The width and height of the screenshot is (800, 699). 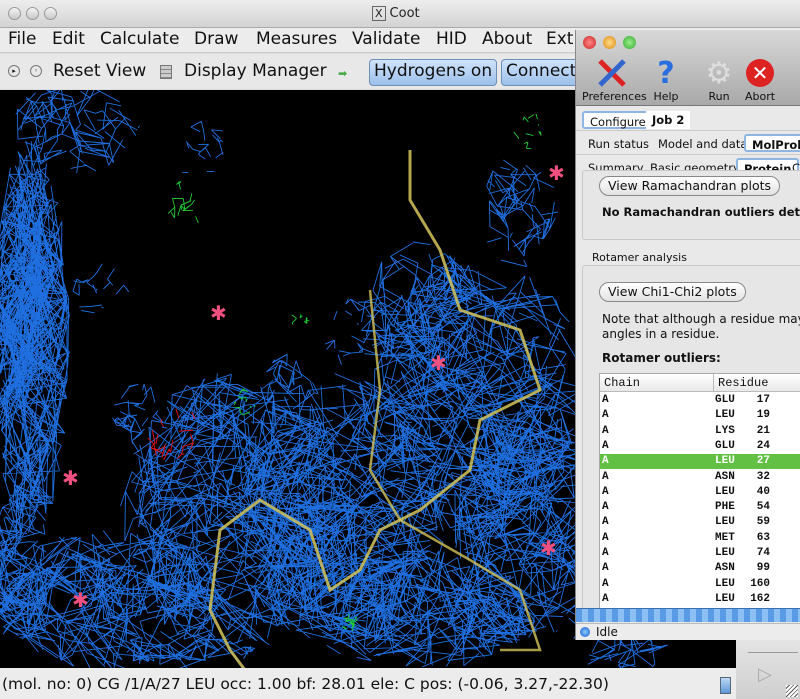 I want to click on side-panel: ▷, so click(x=768, y=669).